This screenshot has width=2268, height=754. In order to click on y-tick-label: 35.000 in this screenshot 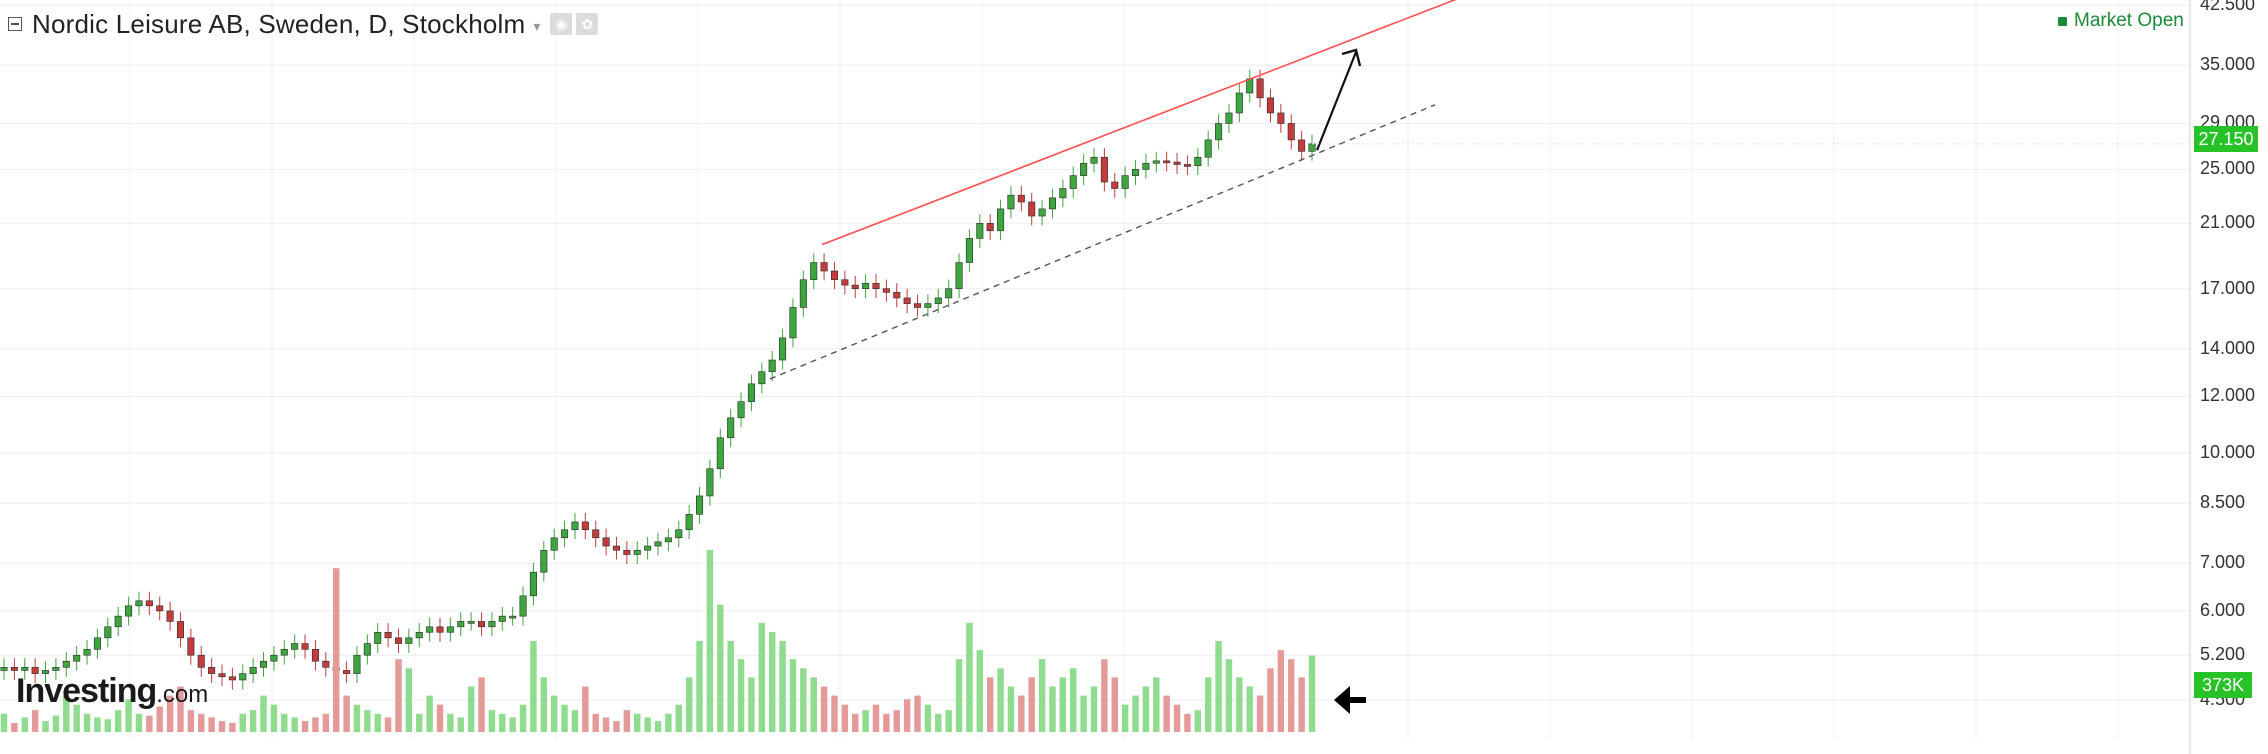, I will do `click(2228, 64)`.